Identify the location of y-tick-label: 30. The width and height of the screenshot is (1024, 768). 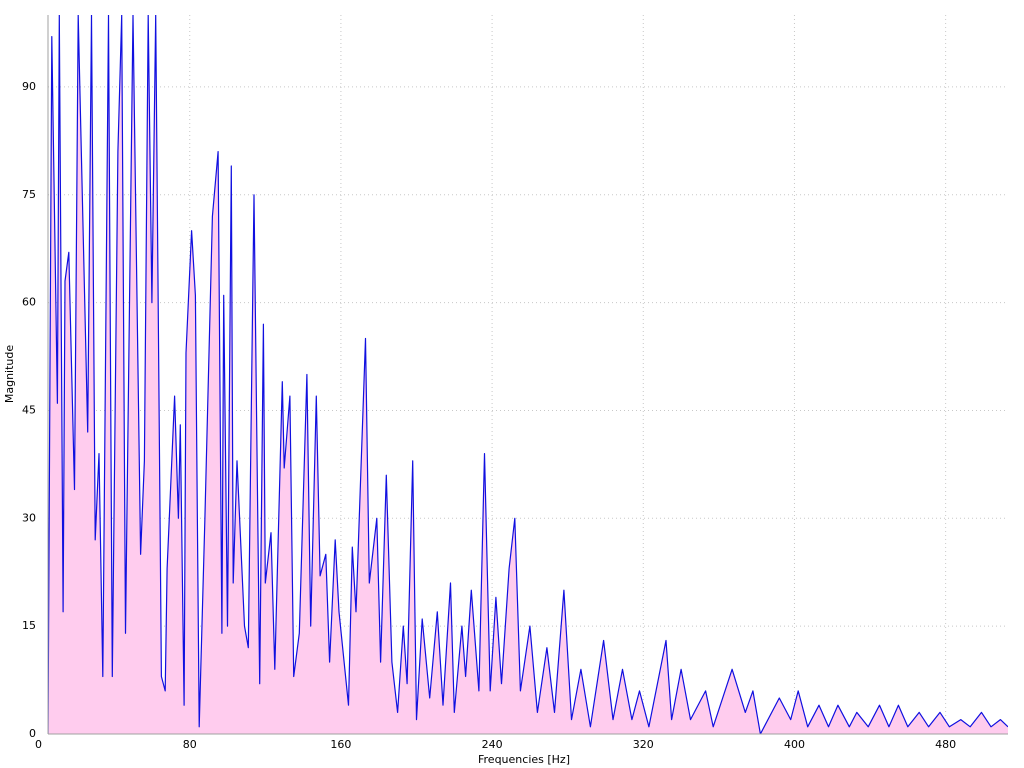
(29, 517).